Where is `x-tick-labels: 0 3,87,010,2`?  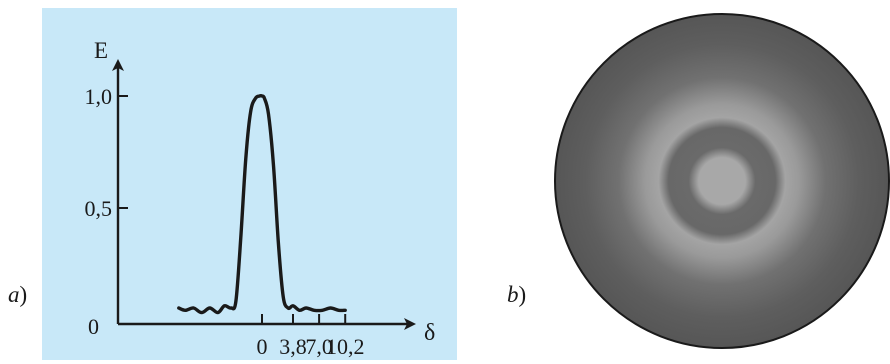
x-tick-labels: 0 3,87,010,2 is located at coordinates (311, 346).